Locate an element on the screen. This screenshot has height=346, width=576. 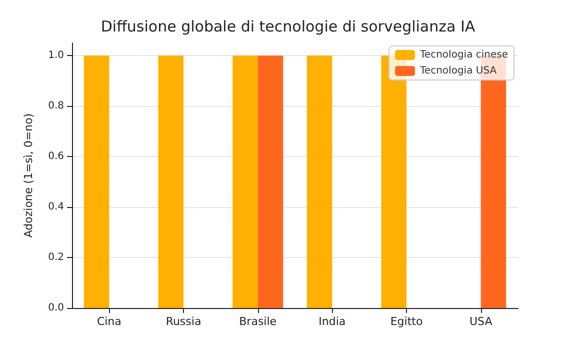
x-tick-label: Egitto is located at coordinates (406, 321).